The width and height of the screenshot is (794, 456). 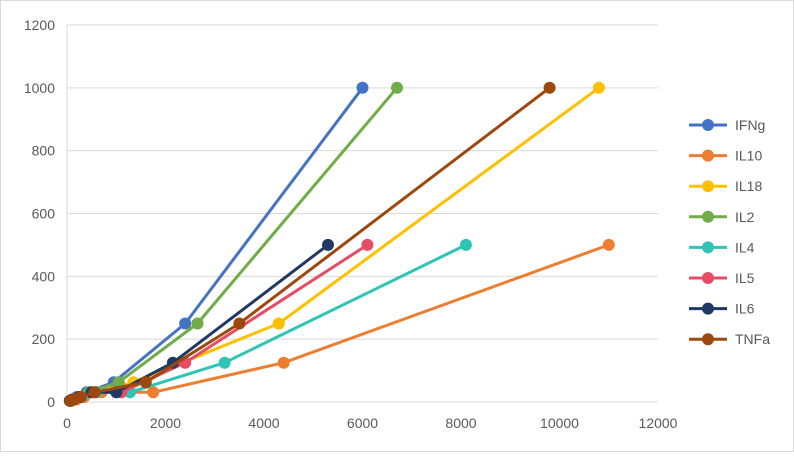 What do you see at coordinates (708, 125) in the screenshot?
I see `legend-marker-ifng` at bounding box center [708, 125].